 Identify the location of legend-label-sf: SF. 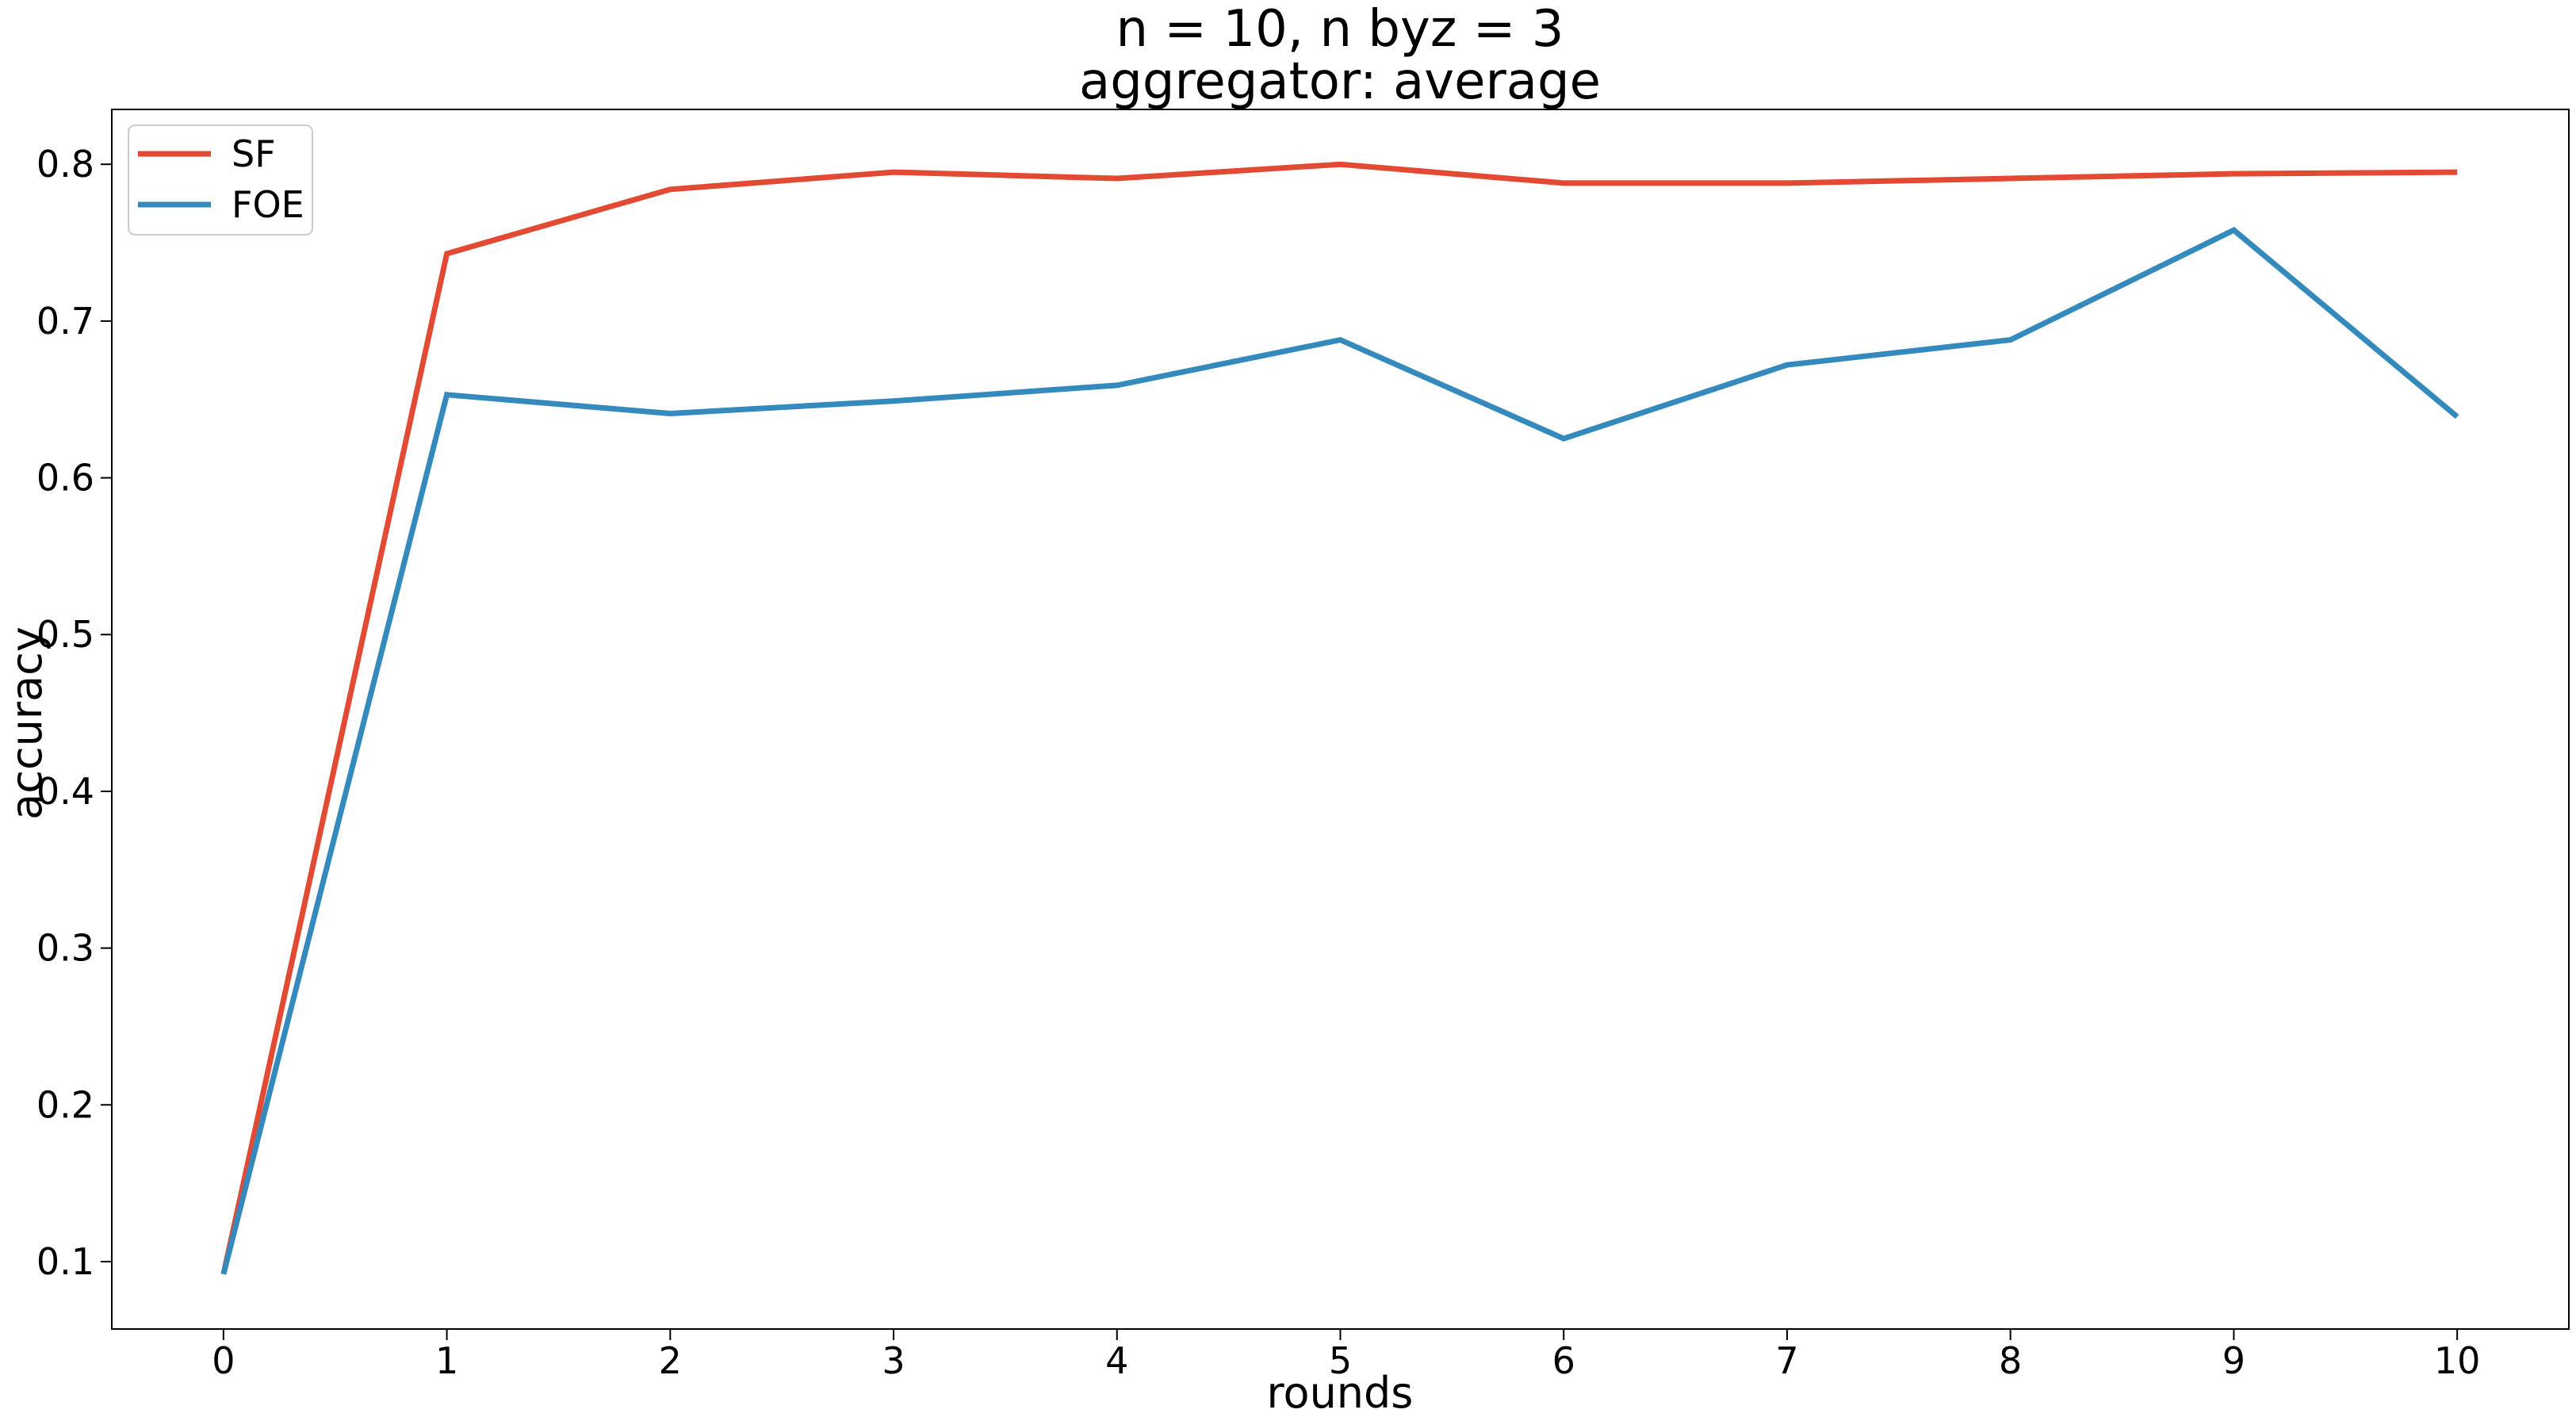
(254, 153).